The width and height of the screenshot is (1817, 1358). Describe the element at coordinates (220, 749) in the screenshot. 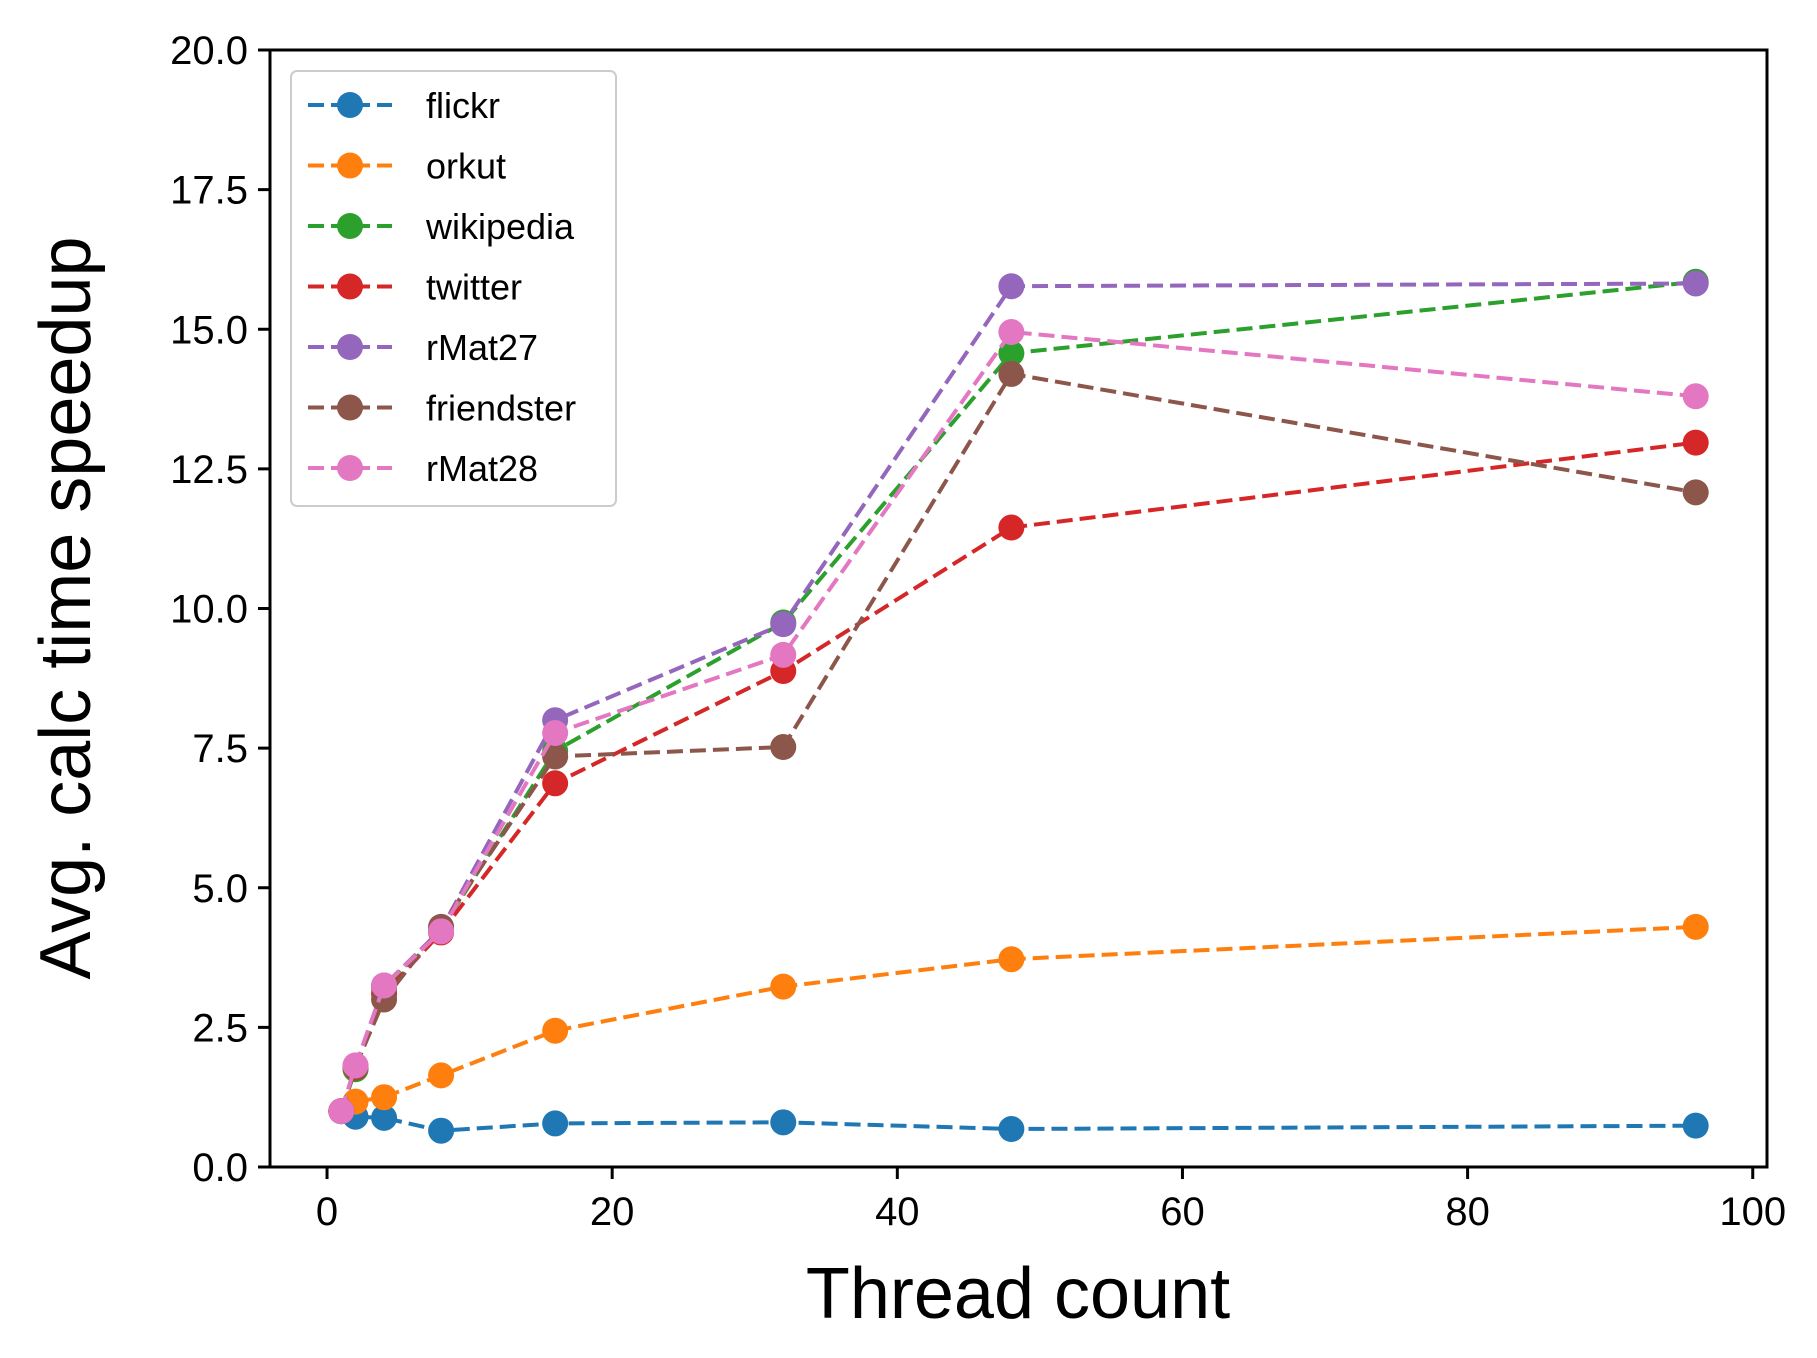

I see `y-tick-label: 7.5` at that location.